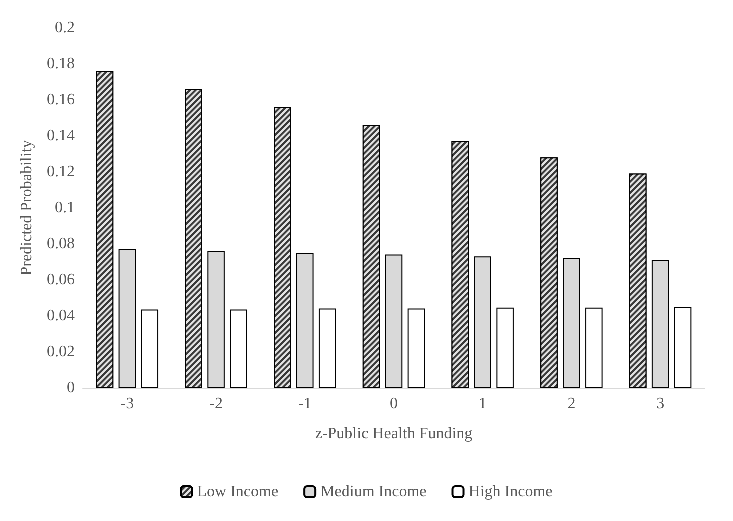  What do you see at coordinates (61, 244) in the screenshot?
I see `y-tick-label: 0.08` at bounding box center [61, 244].